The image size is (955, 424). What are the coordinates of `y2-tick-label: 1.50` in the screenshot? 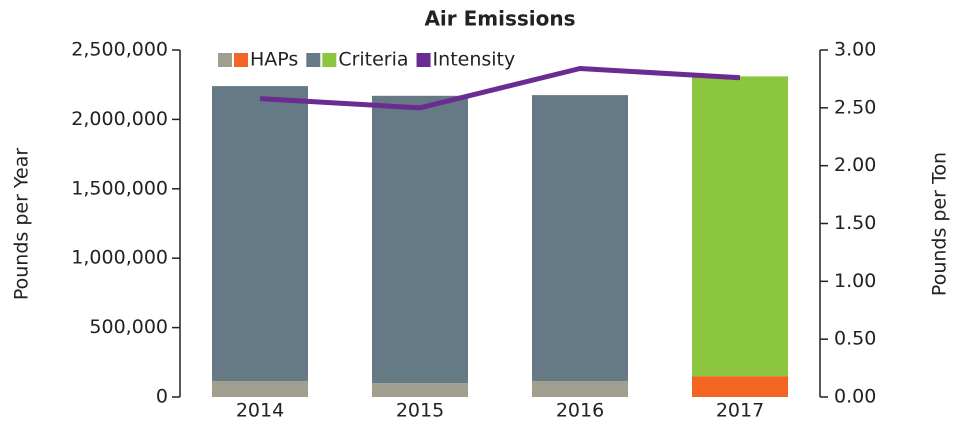 It's located at (855, 223).